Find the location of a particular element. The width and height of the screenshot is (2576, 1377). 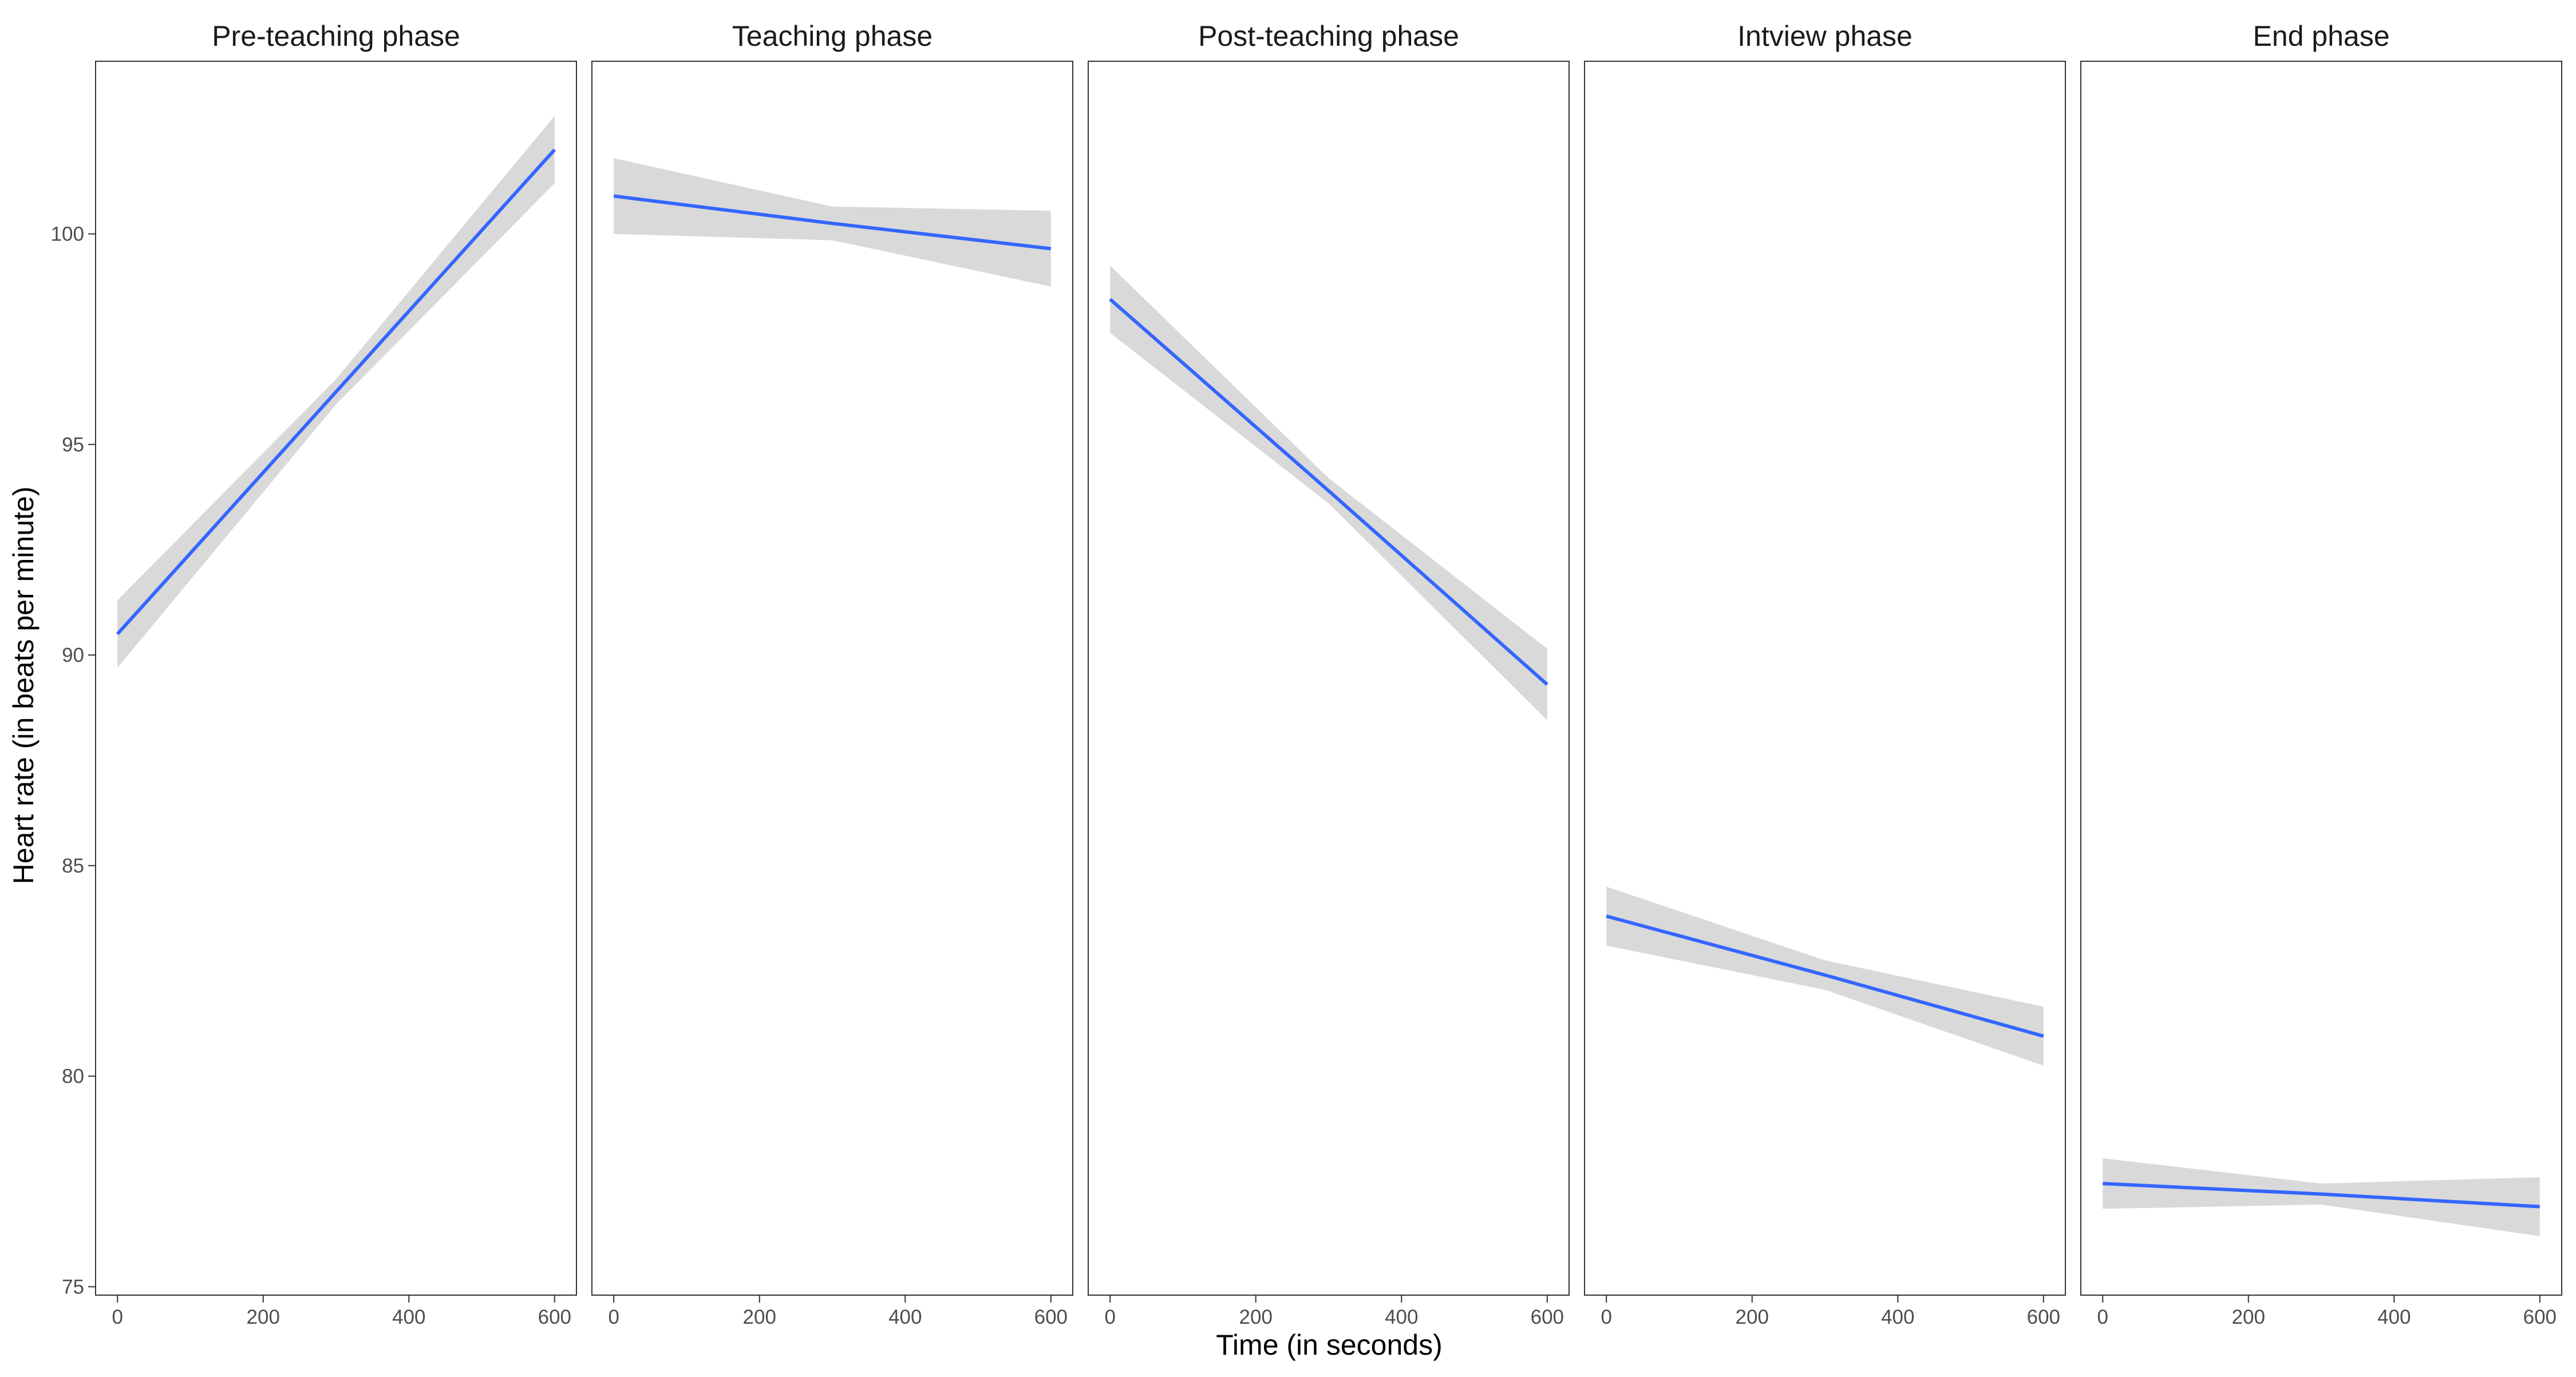

facet-title: End phase is located at coordinates (2321, 36).